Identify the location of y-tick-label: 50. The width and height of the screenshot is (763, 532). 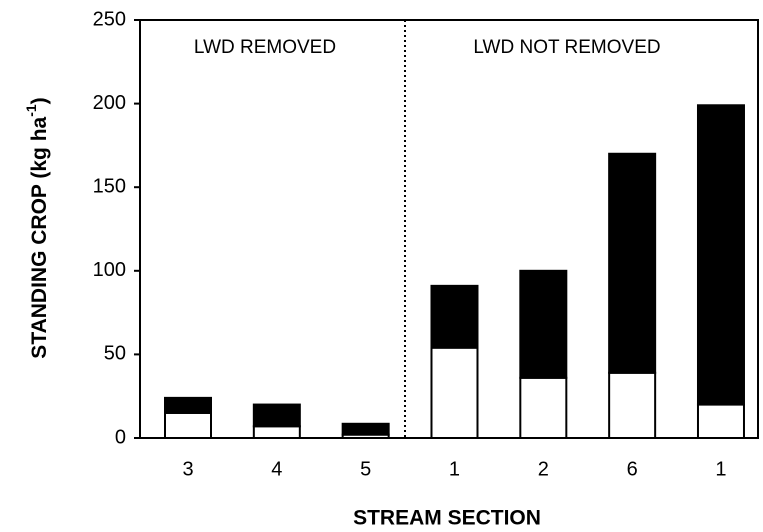
(115, 354).